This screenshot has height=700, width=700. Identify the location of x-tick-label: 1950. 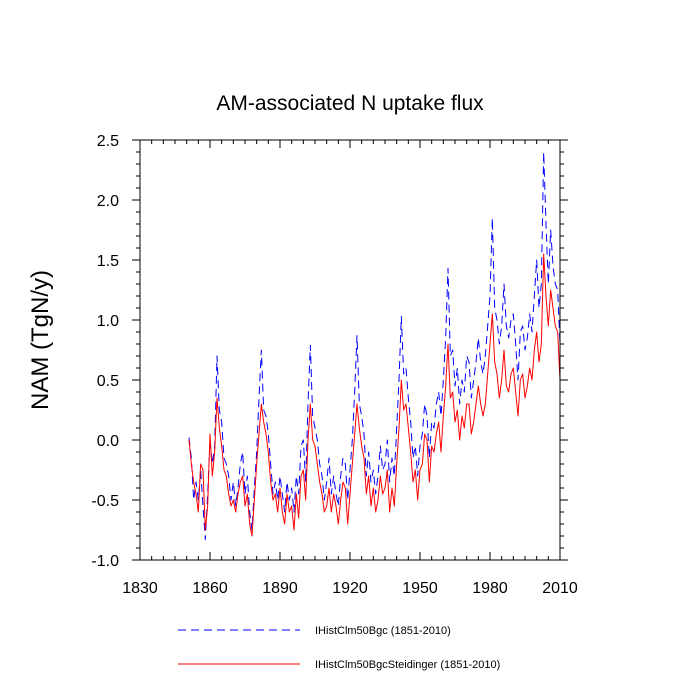
(420, 588).